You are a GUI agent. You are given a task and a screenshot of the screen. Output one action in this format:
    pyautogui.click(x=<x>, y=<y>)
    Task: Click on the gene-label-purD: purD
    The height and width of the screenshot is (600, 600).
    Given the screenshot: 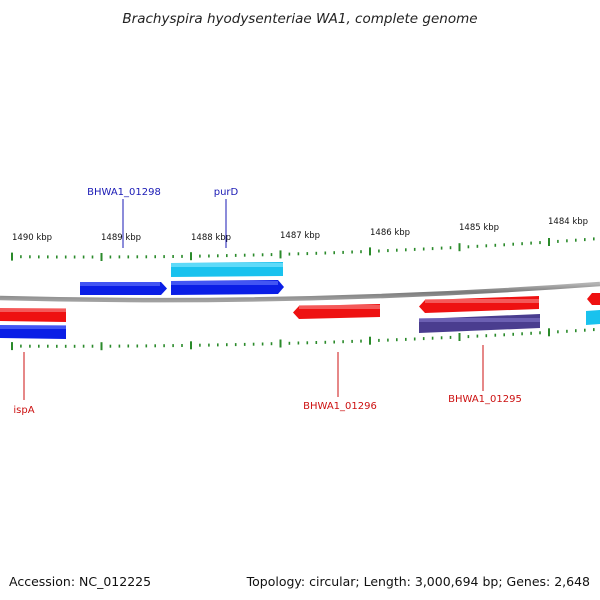 What is the action you would take?
    pyautogui.click(x=226, y=192)
    